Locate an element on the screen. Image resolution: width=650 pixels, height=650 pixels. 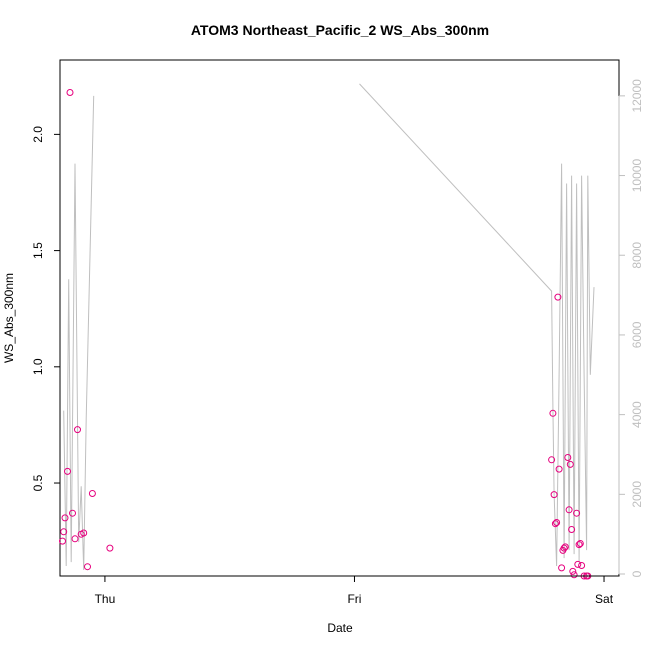
y-axis-label: WS_Abs_300nm is located at coordinates (9, 318).